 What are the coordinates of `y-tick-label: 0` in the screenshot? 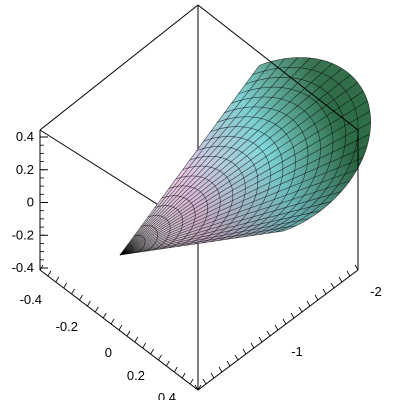 It's located at (108, 352).